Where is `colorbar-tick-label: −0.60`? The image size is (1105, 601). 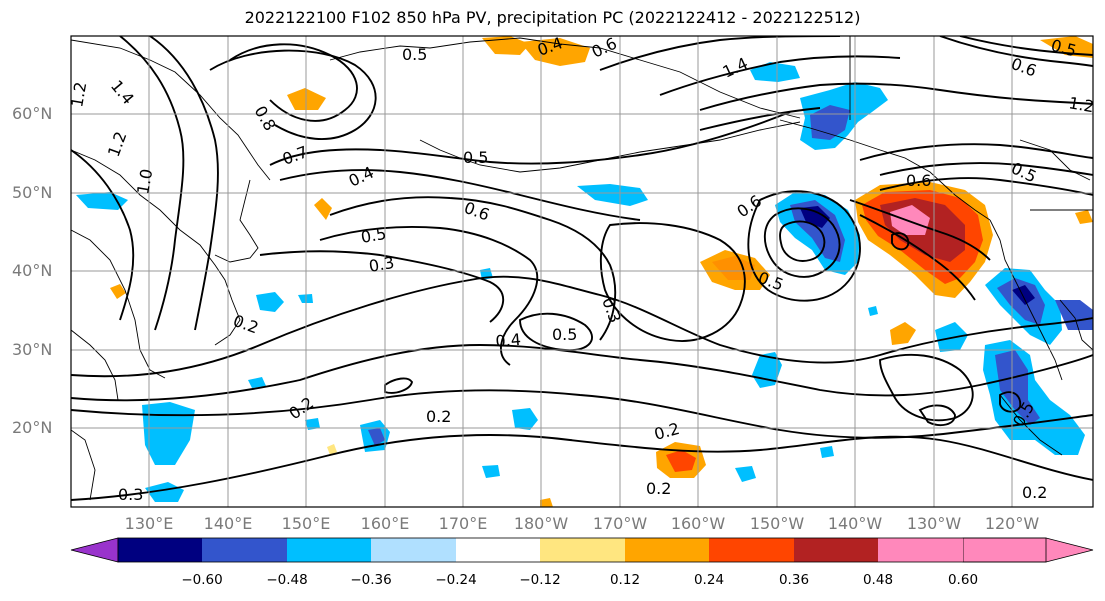
colorbar-tick-label: −0.60 is located at coordinates (202, 580).